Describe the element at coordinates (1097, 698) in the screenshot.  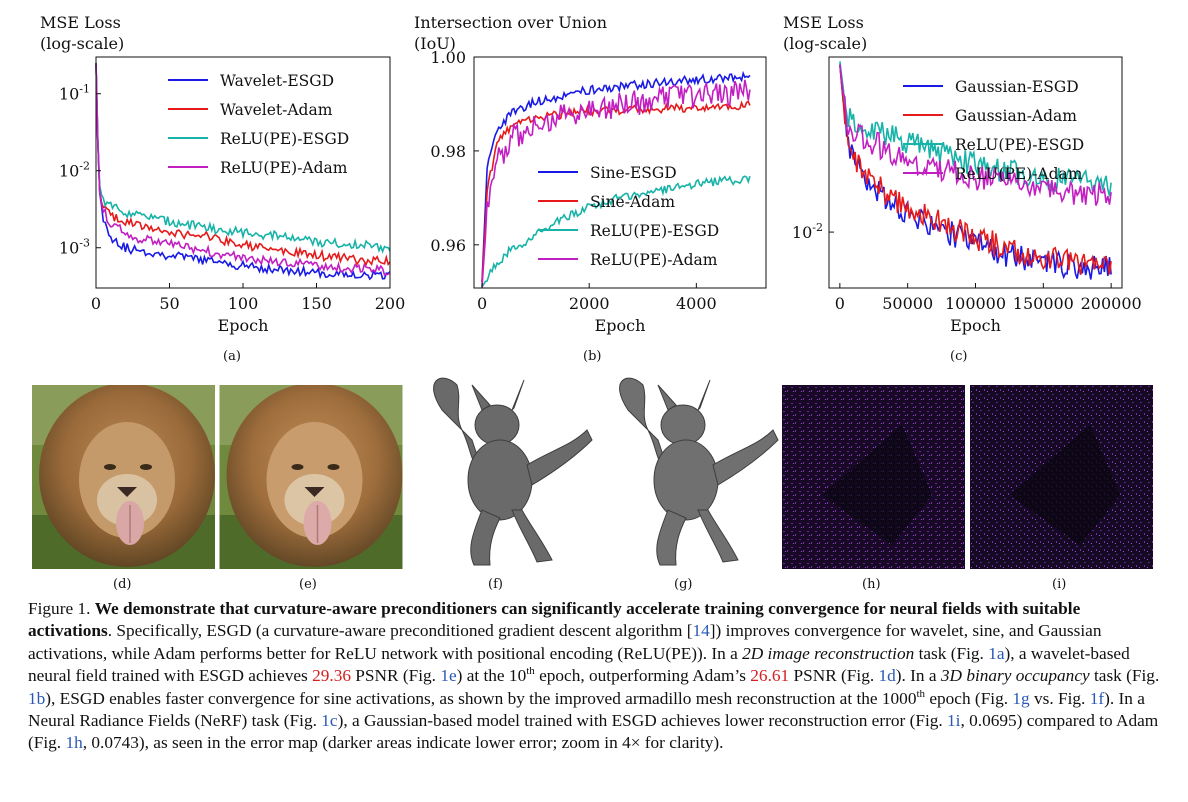
I see `figure-ref-link: 1f` at that location.